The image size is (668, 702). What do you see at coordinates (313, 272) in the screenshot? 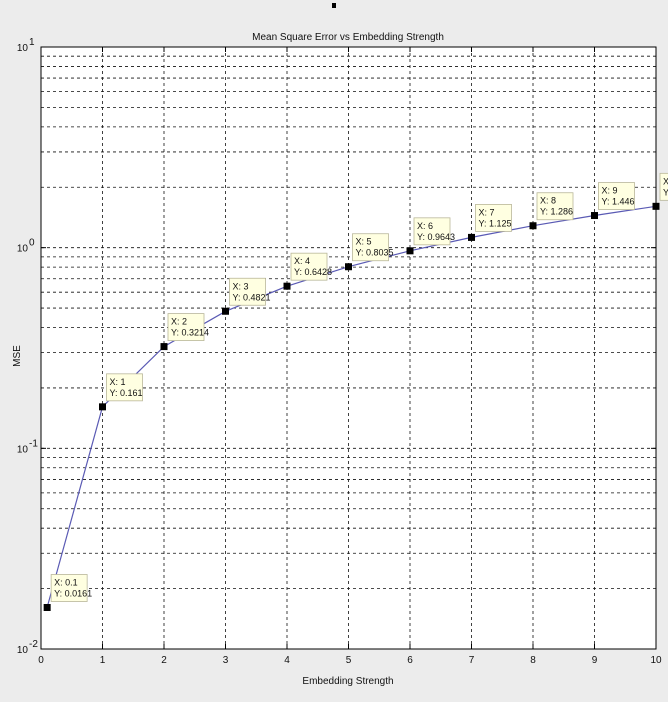
I see `datatip-y-text: Y: 0.6428` at bounding box center [313, 272].